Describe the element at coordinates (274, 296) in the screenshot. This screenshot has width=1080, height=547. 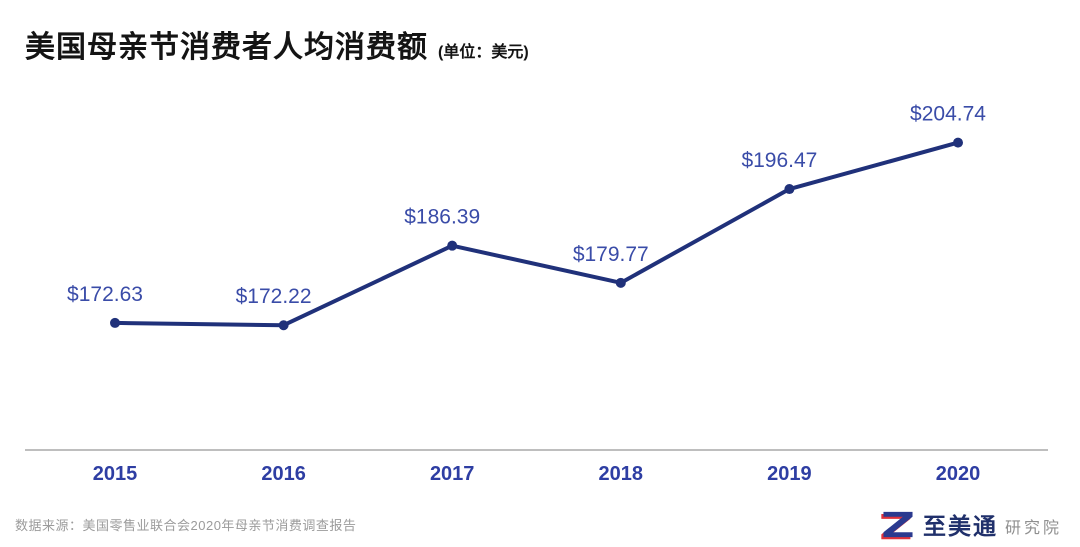
I see `data-label-2016: $172.22` at that location.